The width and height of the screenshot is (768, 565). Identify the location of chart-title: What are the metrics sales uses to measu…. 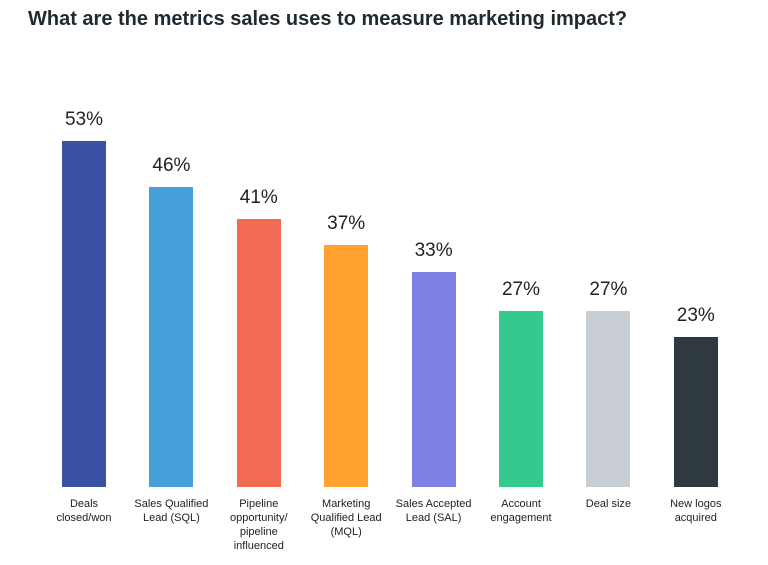
(328, 19).